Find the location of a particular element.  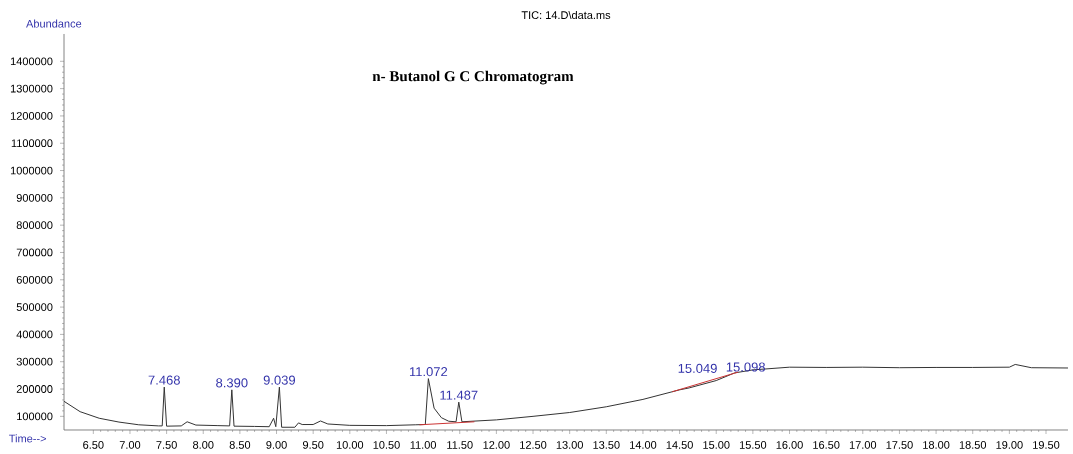

x-tick-label: 13.00 is located at coordinates (569, 445).